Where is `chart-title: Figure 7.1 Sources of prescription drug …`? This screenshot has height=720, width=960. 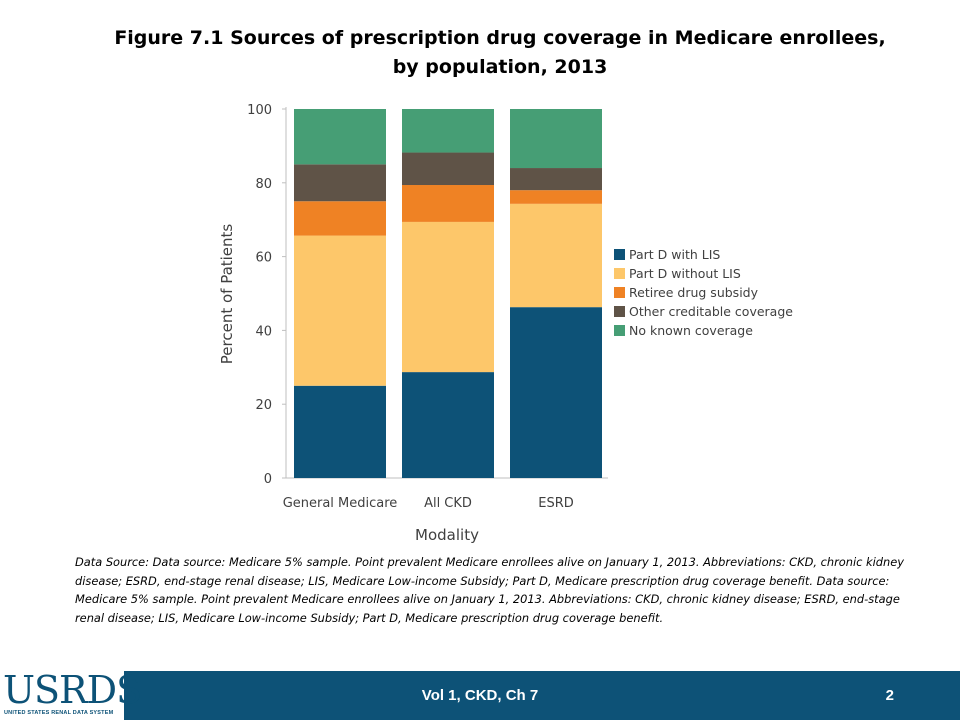 chart-title: Figure 7.1 Sources of prescription drug … is located at coordinates (500, 53).